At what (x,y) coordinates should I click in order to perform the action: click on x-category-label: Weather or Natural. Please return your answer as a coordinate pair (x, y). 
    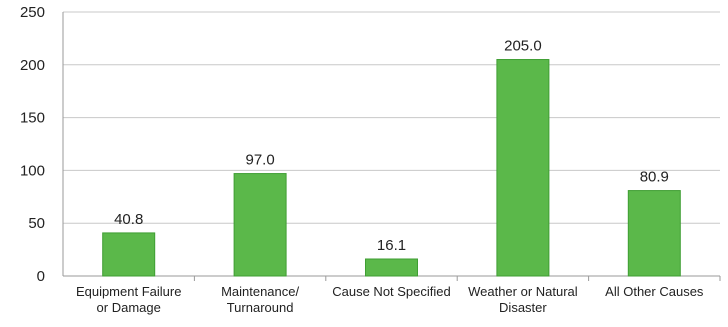
    Looking at the image, I should click on (523, 291).